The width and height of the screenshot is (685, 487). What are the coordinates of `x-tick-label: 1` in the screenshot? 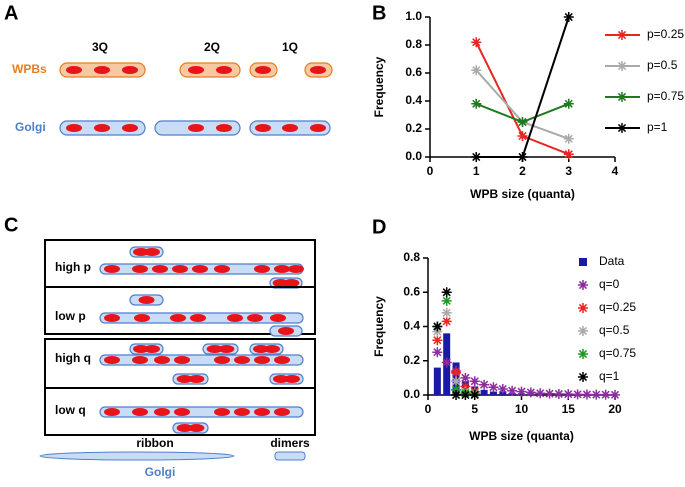 It's located at (476, 171).